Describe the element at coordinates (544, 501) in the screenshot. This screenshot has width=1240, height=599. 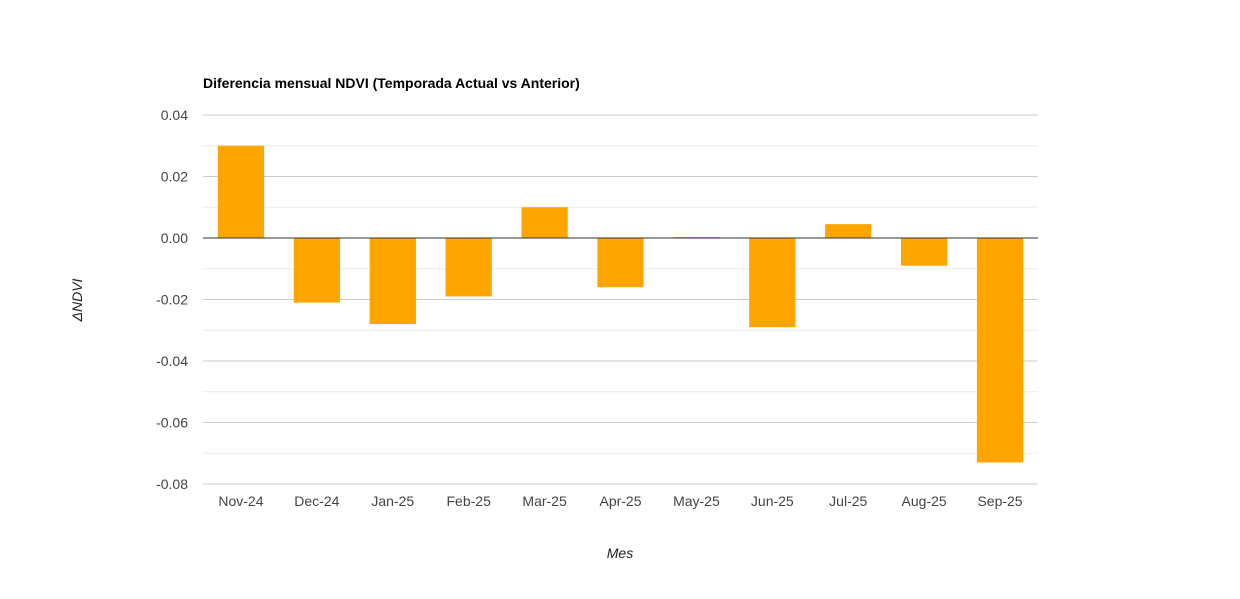
I see `x-tick-label: Mar-25` at that location.